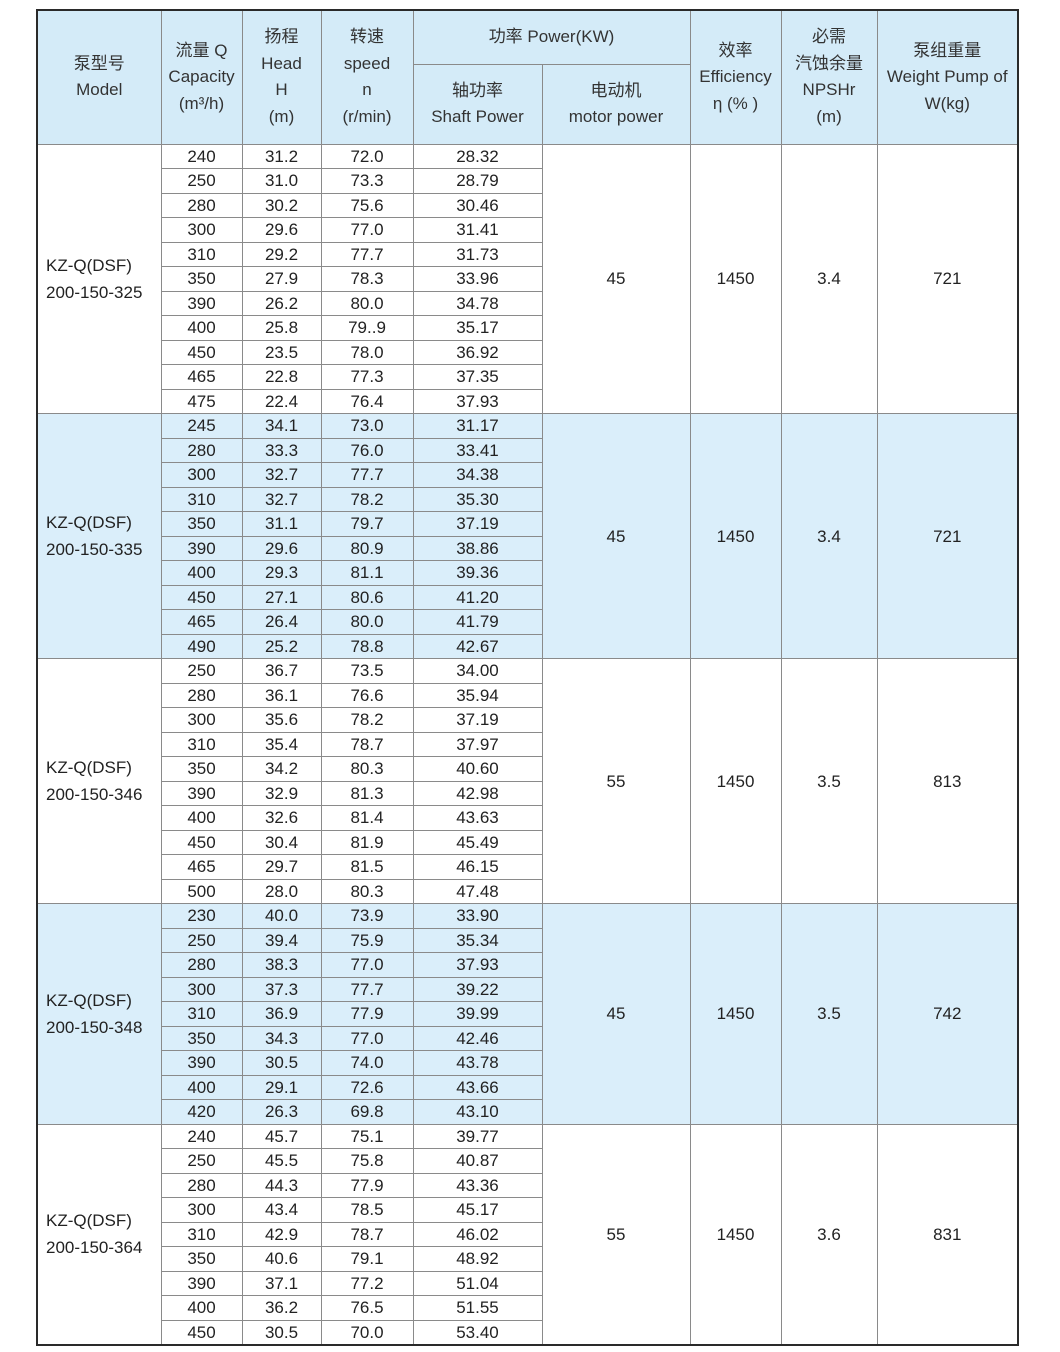  Describe the element at coordinates (201, 916) in the screenshot. I see `capacity-cell: 230` at that location.